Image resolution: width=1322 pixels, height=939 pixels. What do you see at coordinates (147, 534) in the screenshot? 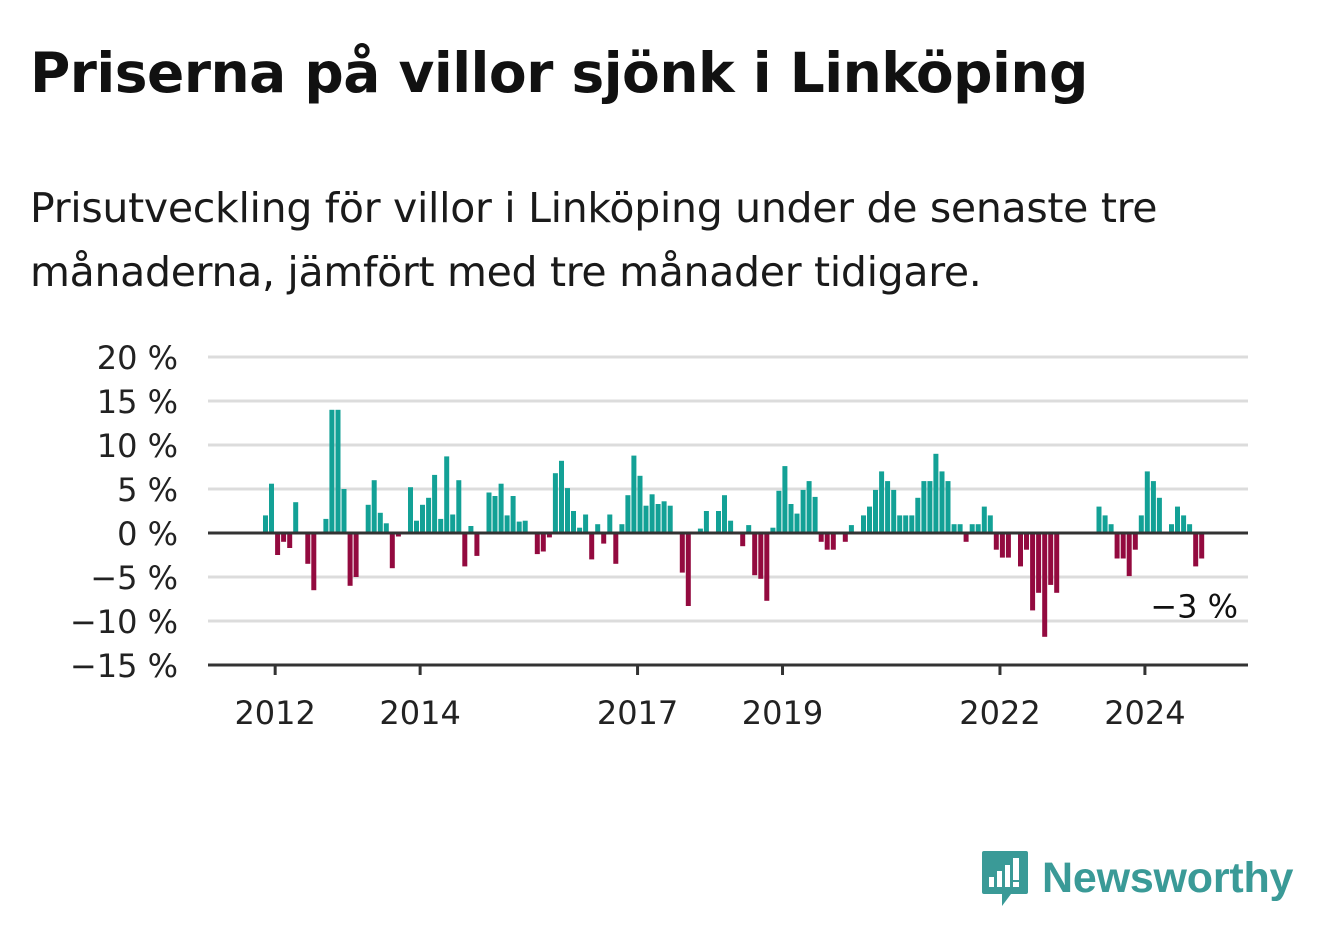
I see `y-tick-label: 0 %` at bounding box center [147, 534].